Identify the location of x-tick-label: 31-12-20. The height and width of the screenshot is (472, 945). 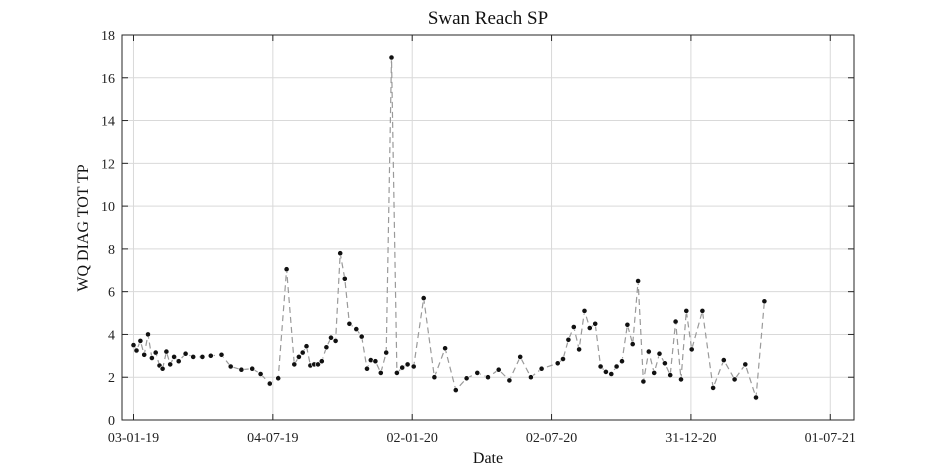
(690, 438).